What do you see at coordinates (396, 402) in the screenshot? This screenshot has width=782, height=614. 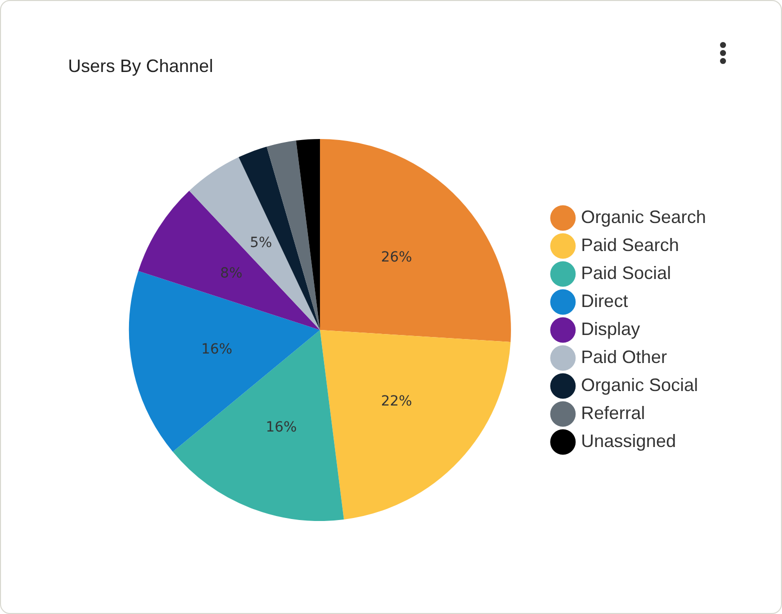 I see `data-label: 22%` at bounding box center [396, 402].